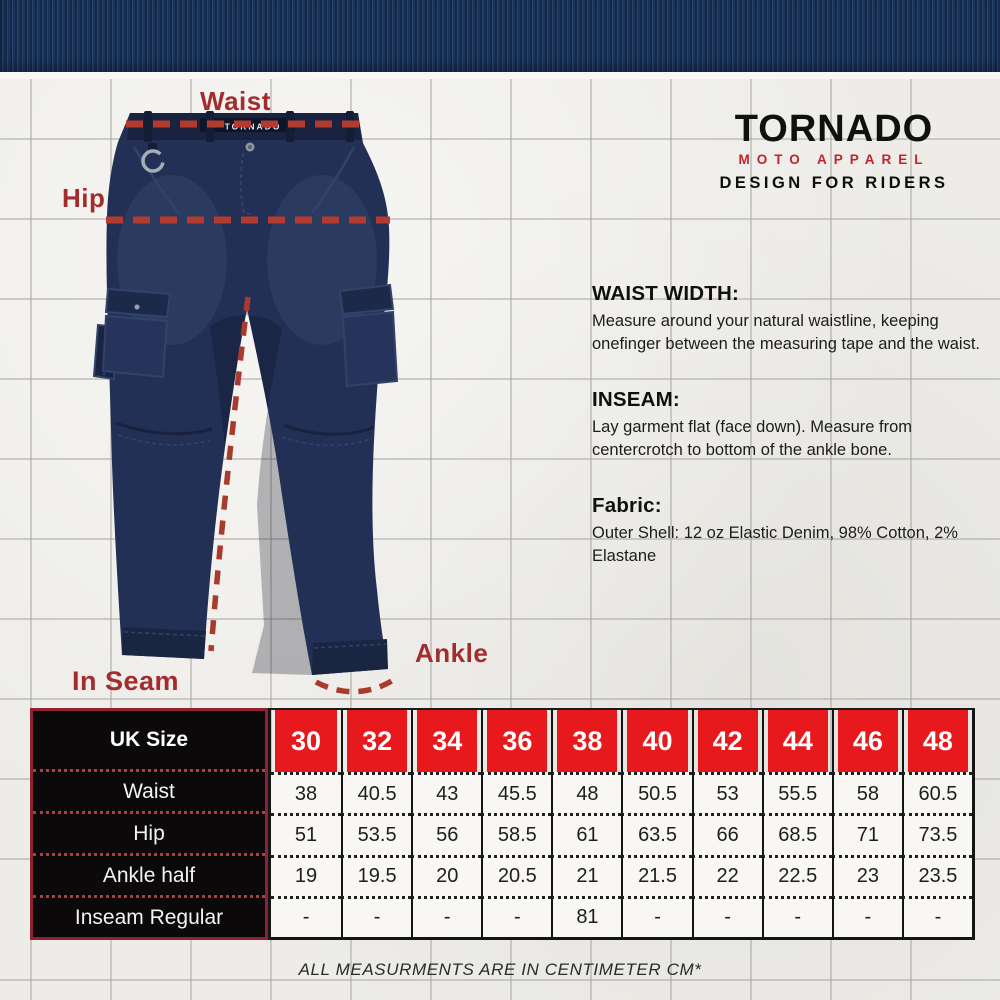  I want to click on size-header-cell: 34, so click(446, 741).